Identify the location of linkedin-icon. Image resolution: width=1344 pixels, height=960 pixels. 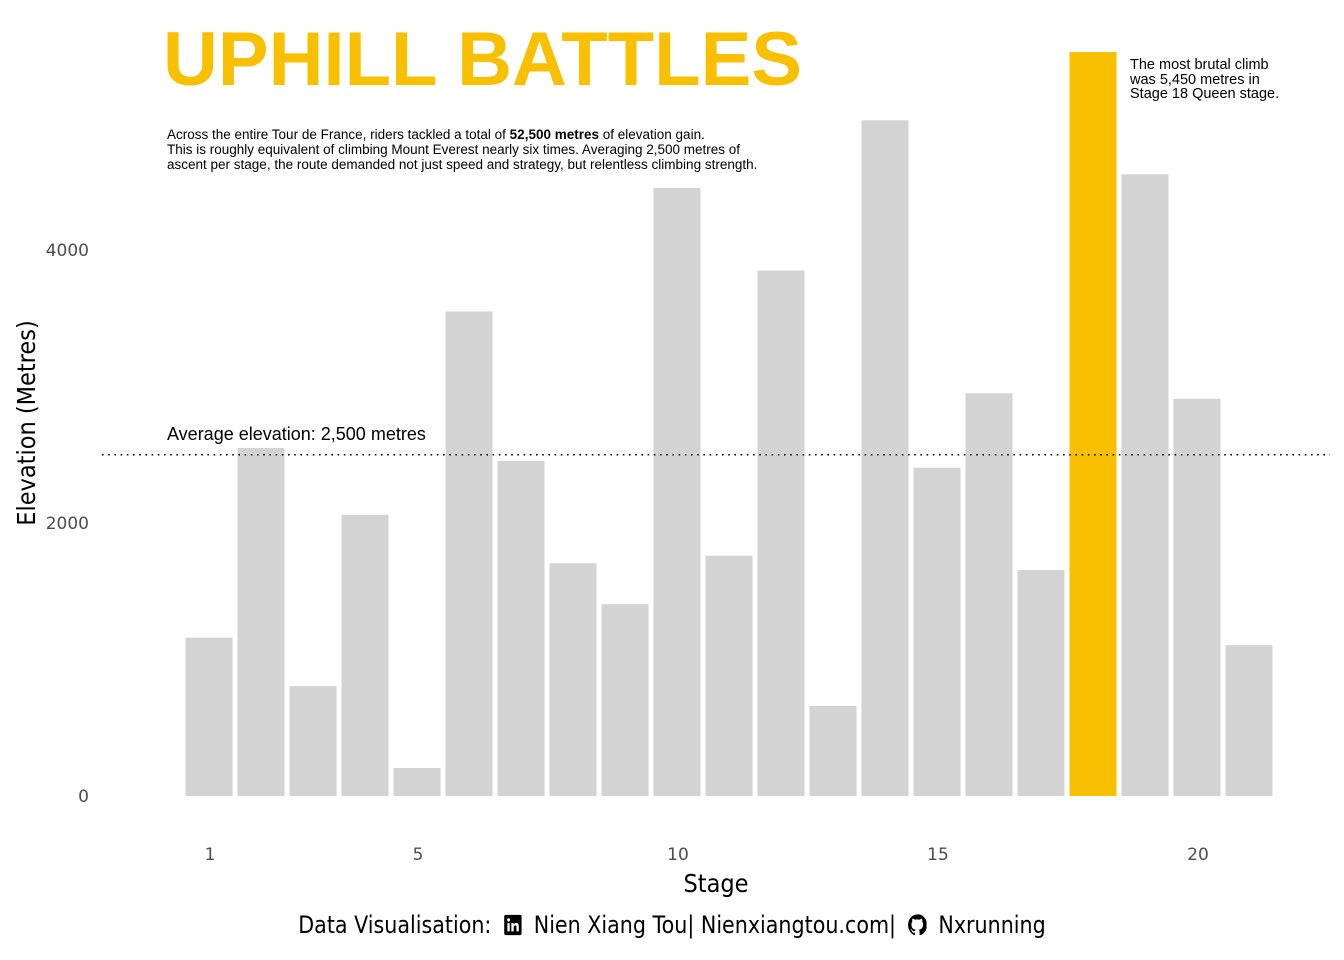
(512, 925).